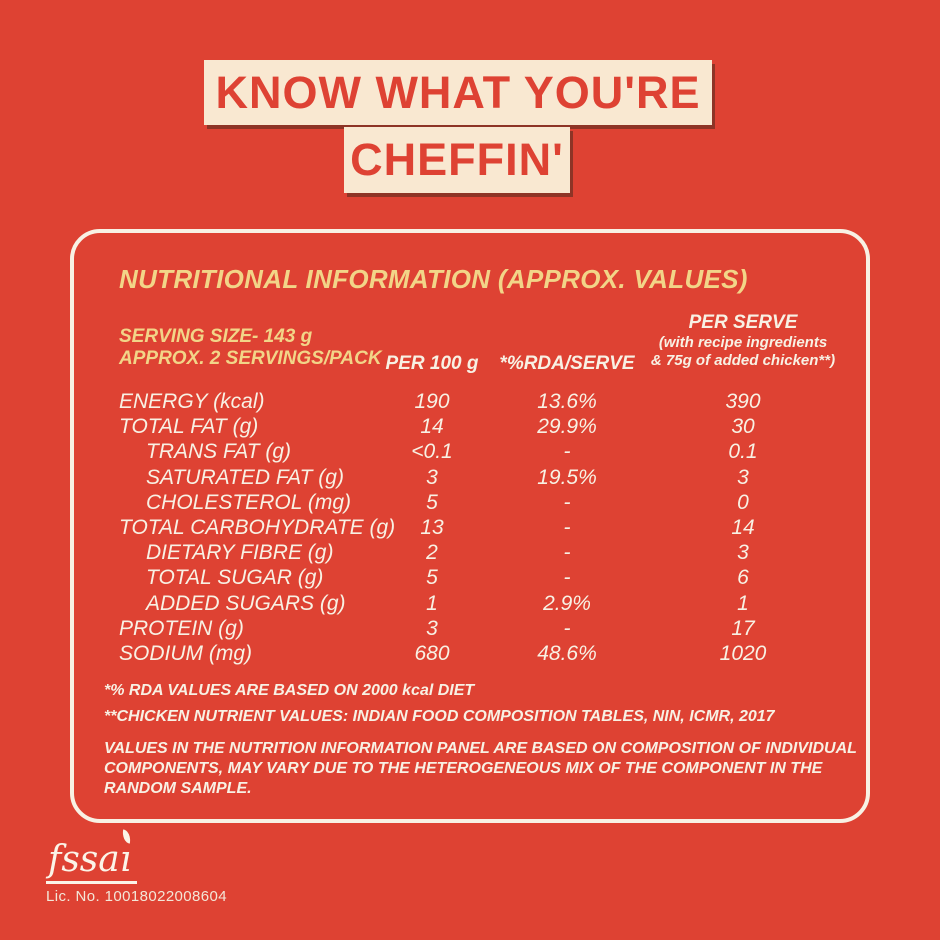 This screenshot has width=940, height=940. I want to click on row-serve-value: 6, so click(743, 578).